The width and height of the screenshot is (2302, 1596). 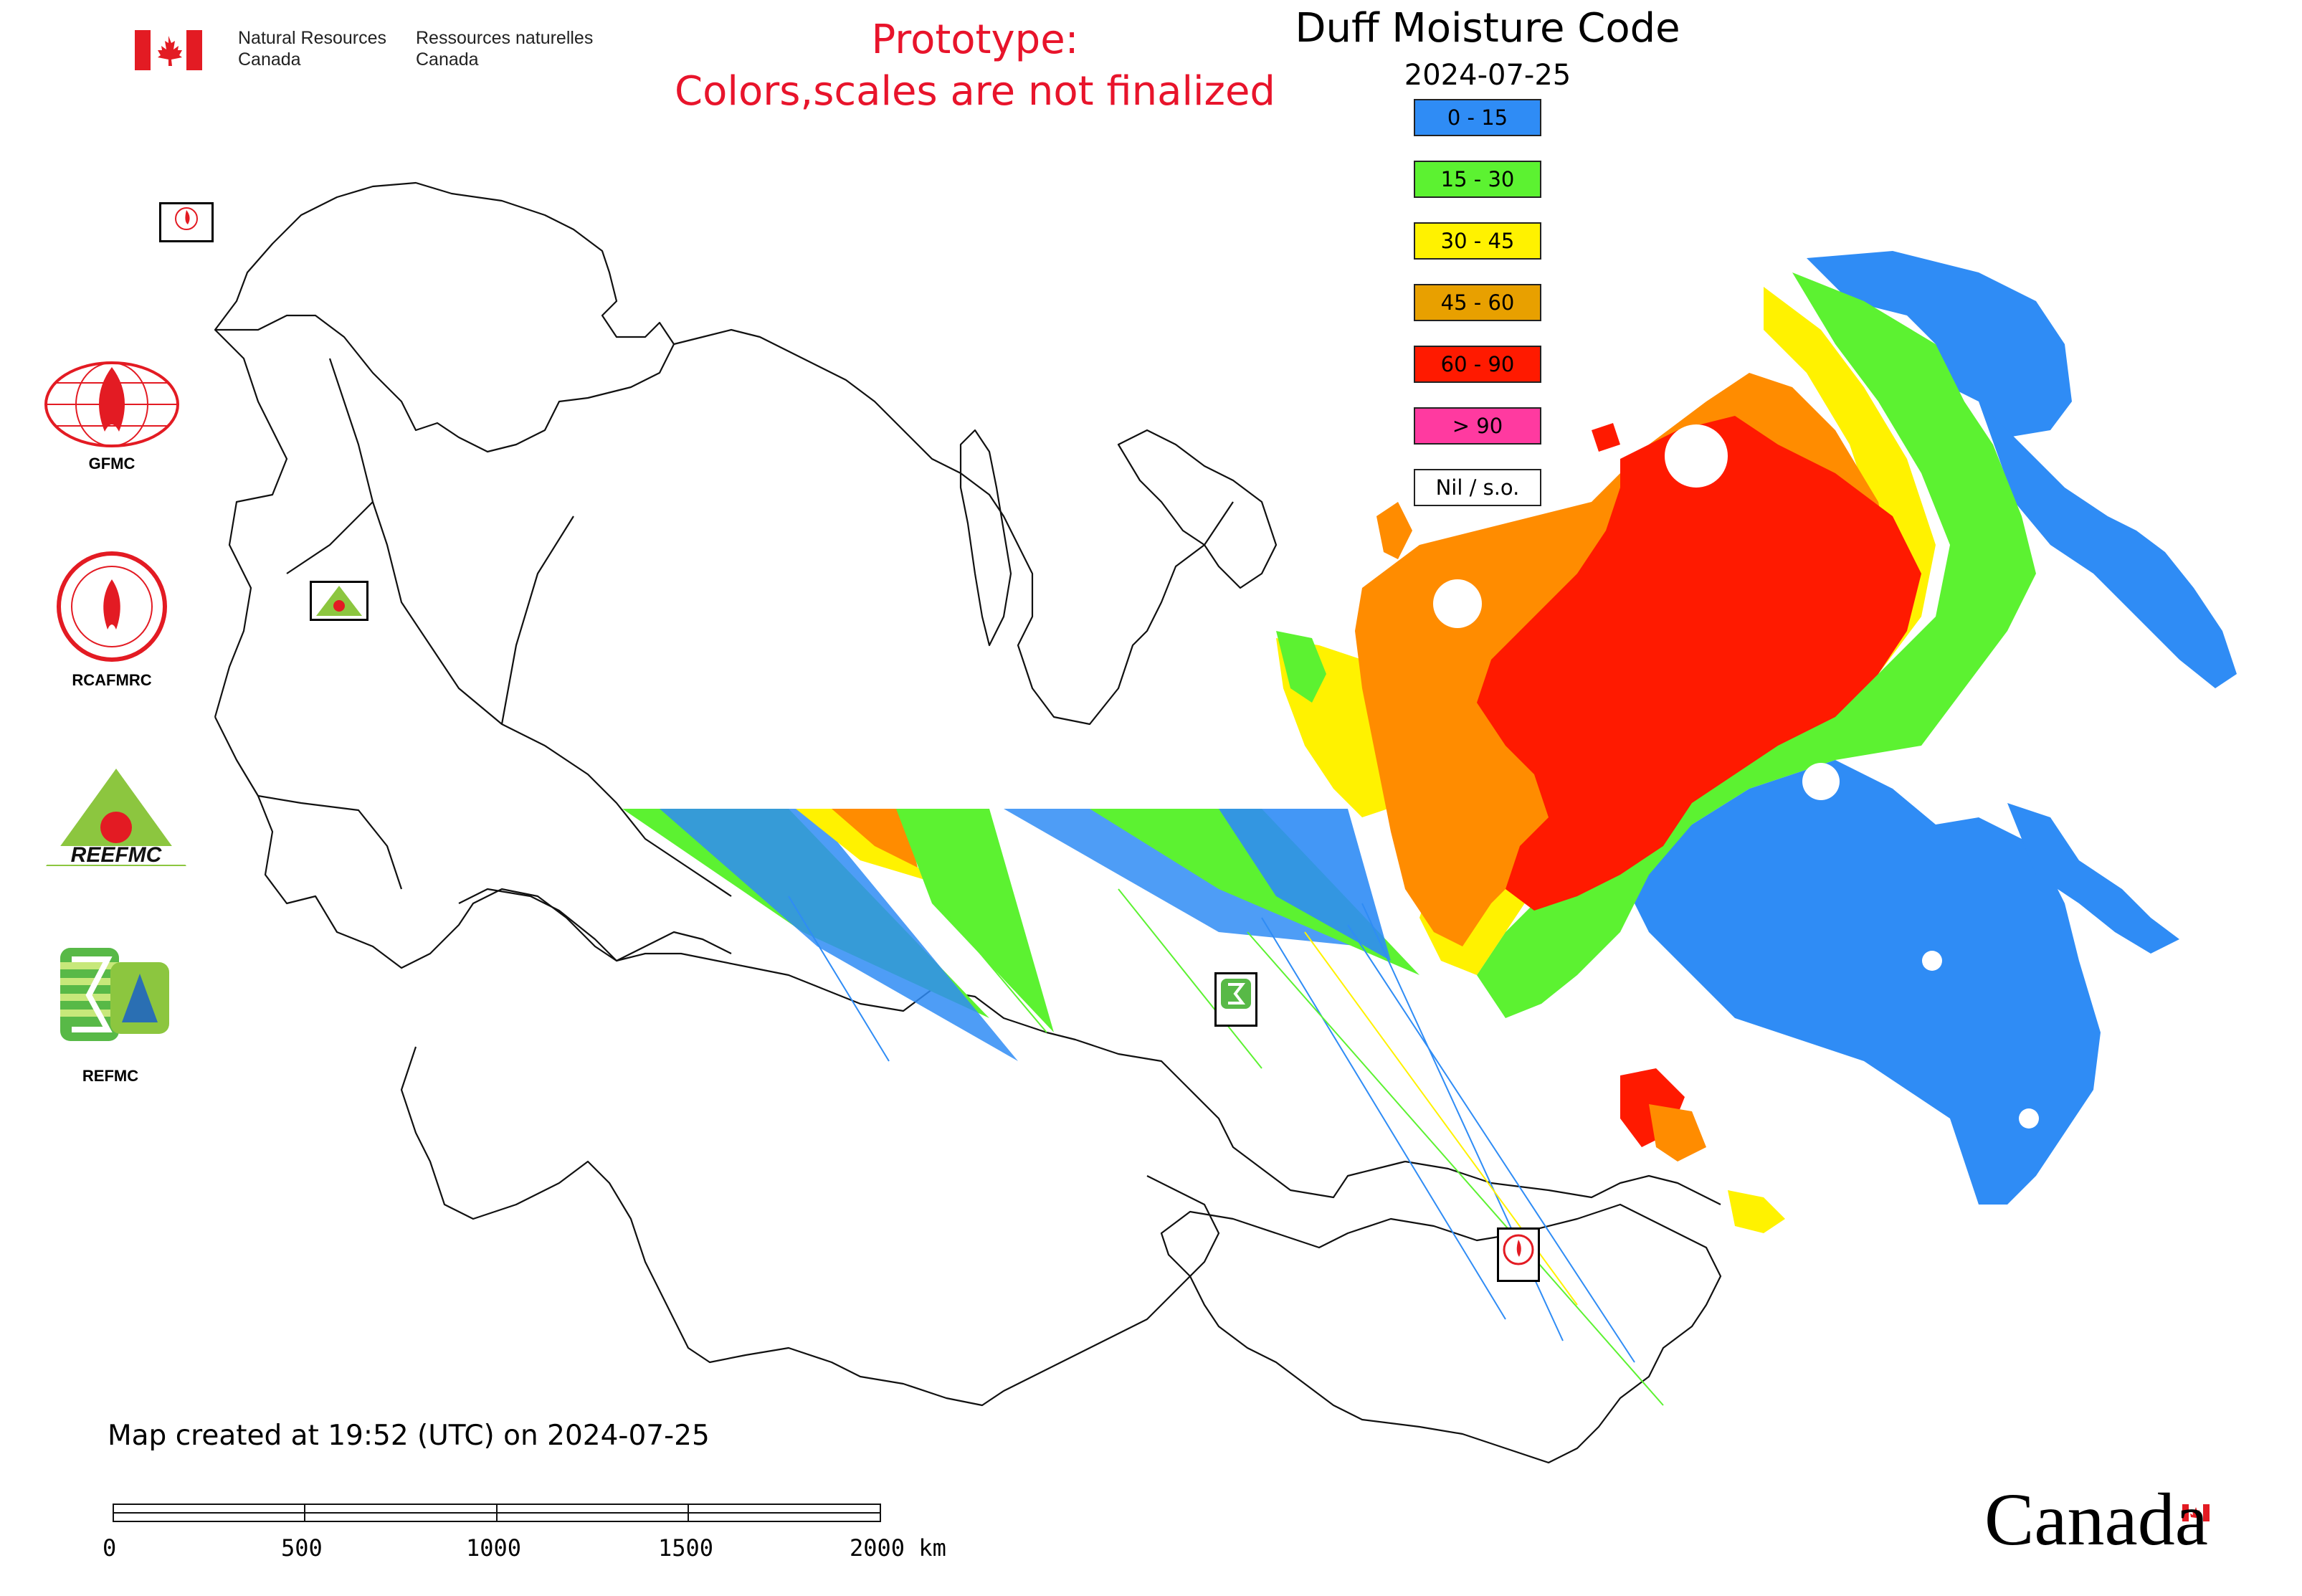 I want to click on legend-label: 60 - 90, so click(x=1477, y=364).